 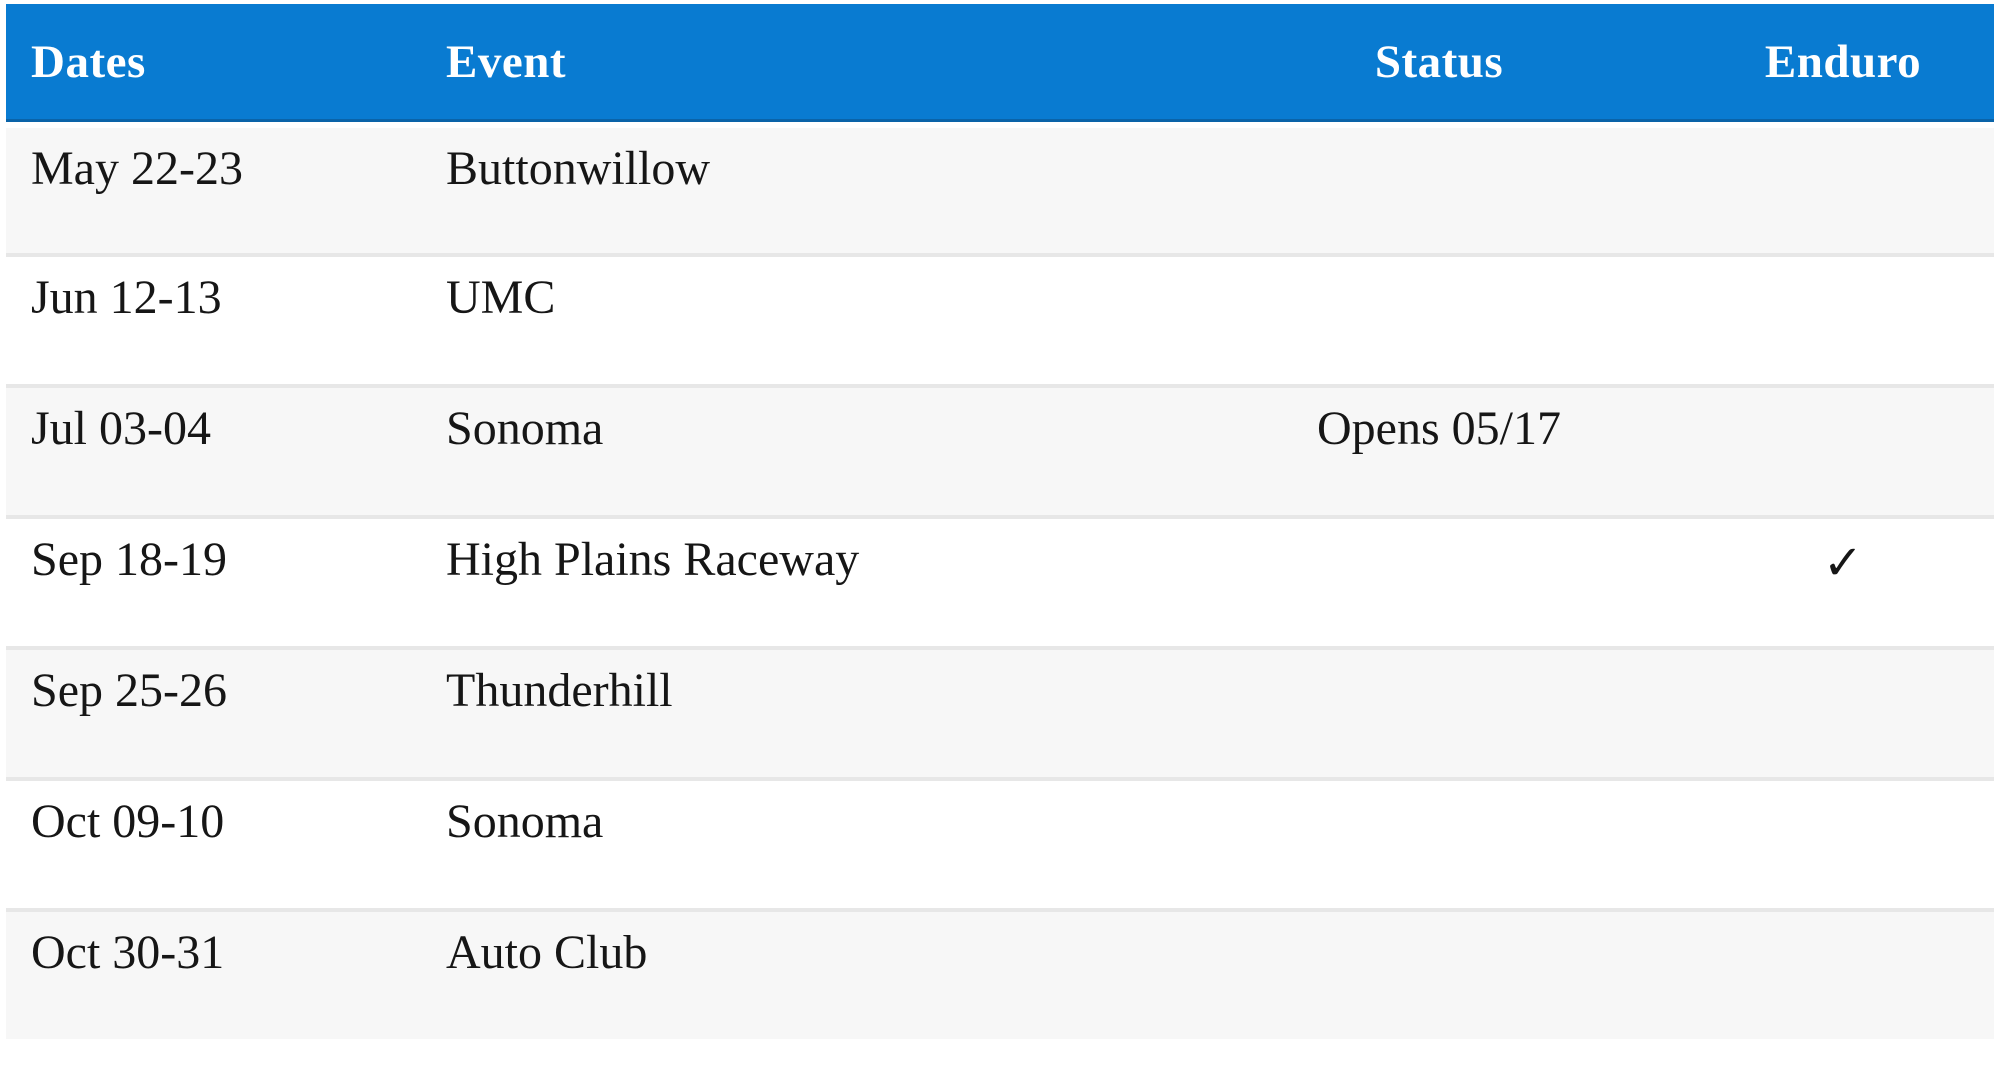 I want to click on table-row: Sep 18-19 High Plains Raceway ✓, so click(x=1000, y=580).